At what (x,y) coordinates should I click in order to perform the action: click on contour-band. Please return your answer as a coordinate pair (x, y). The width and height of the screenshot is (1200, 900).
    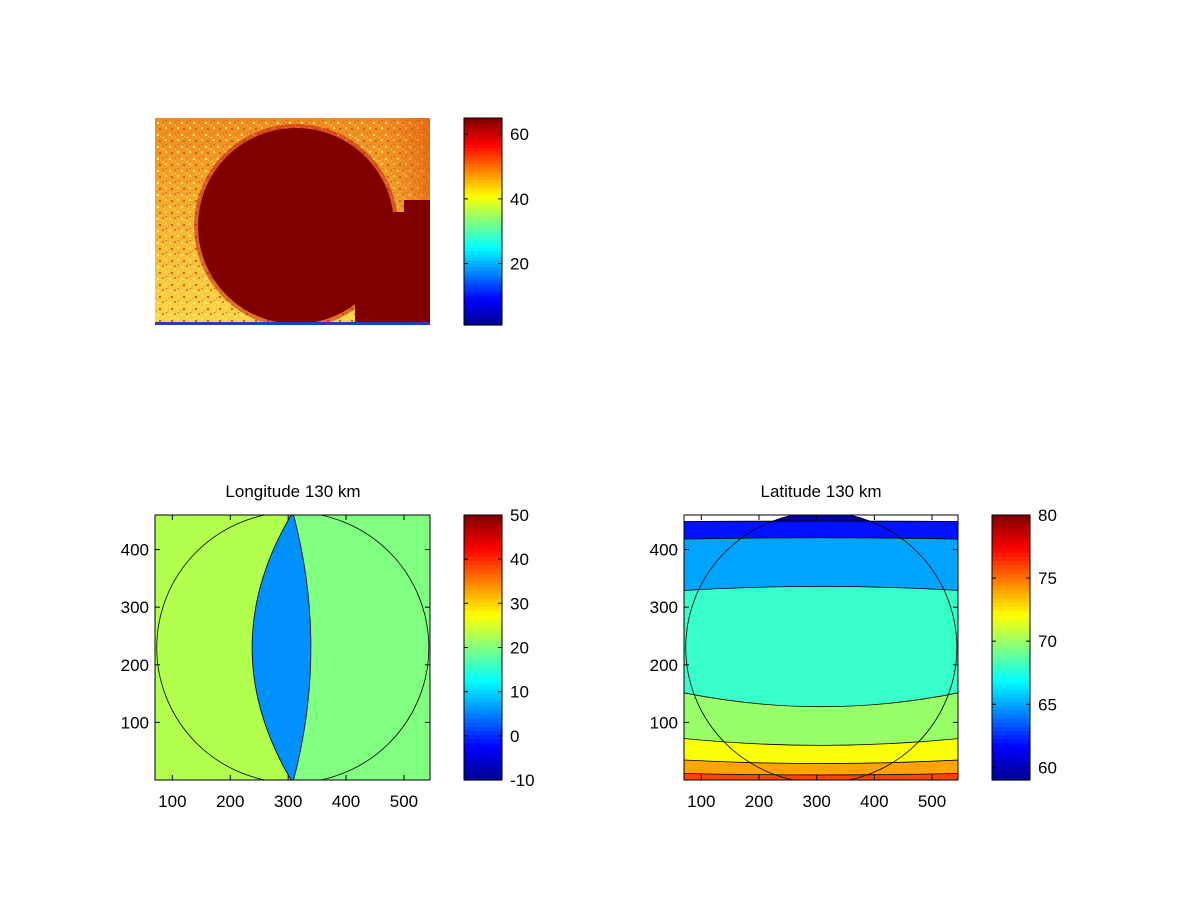
    Looking at the image, I should click on (821, 785).